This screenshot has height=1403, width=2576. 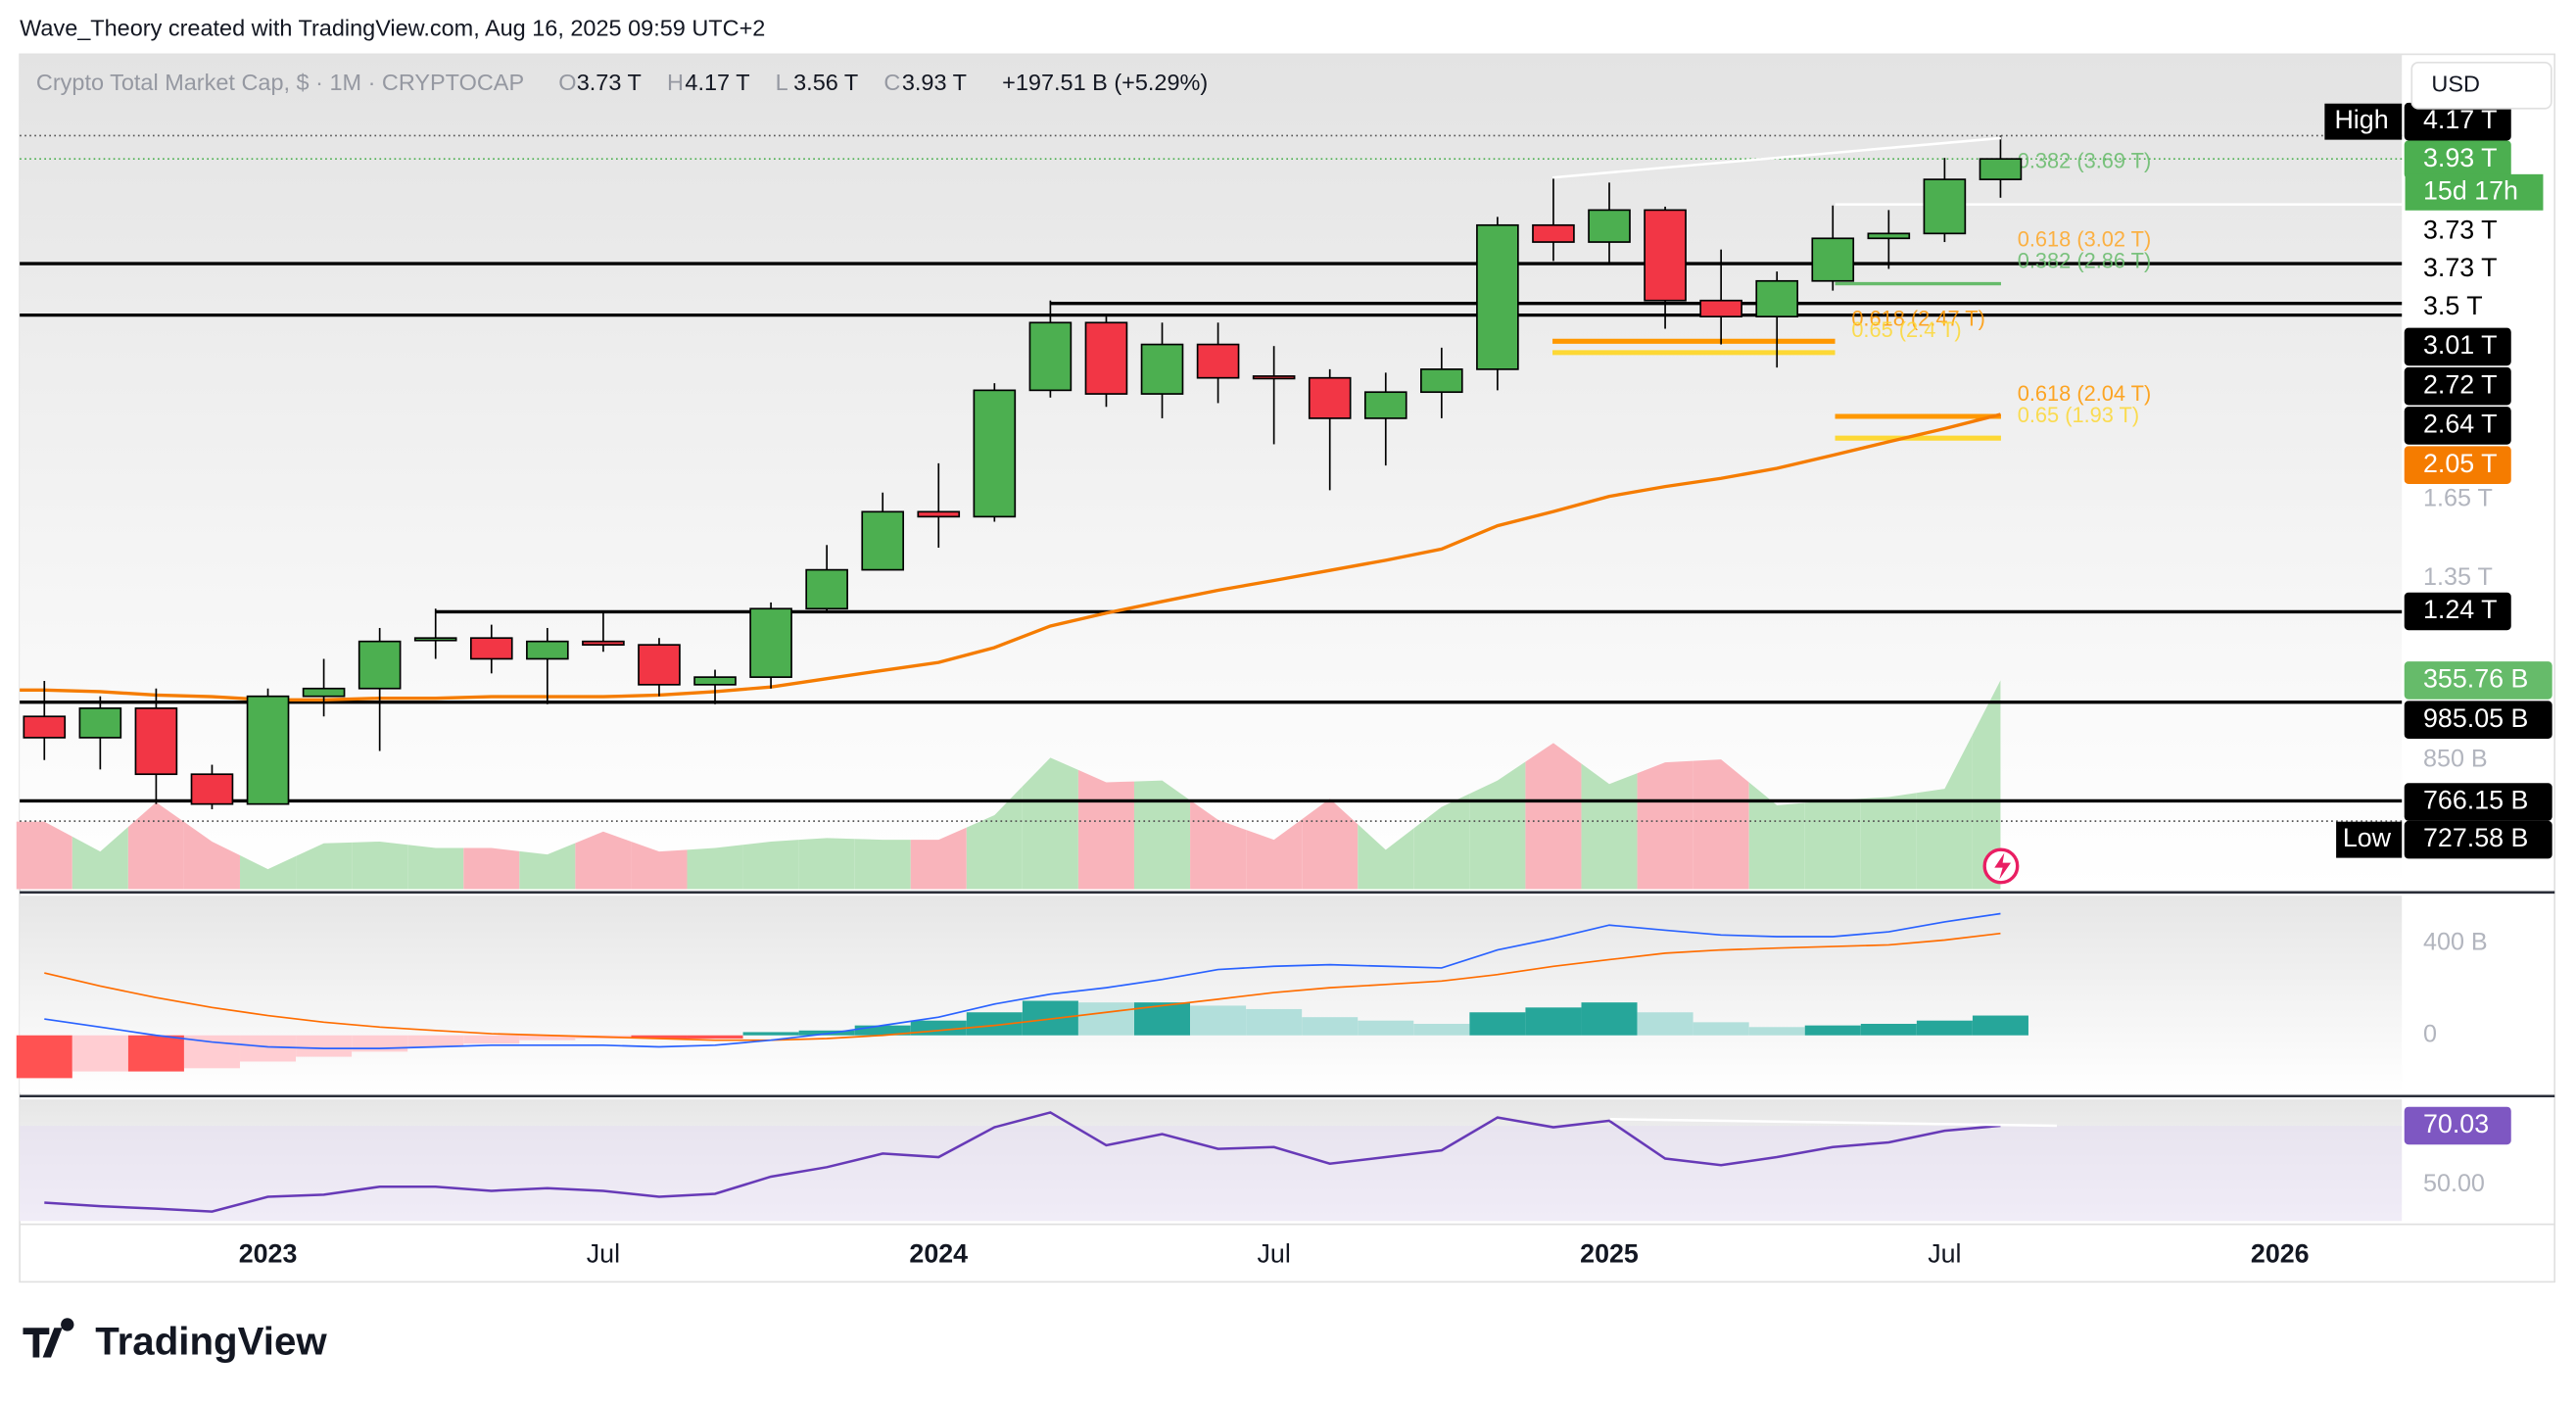 I want to click on x-tick-label: Jul, so click(x=603, y=1254).